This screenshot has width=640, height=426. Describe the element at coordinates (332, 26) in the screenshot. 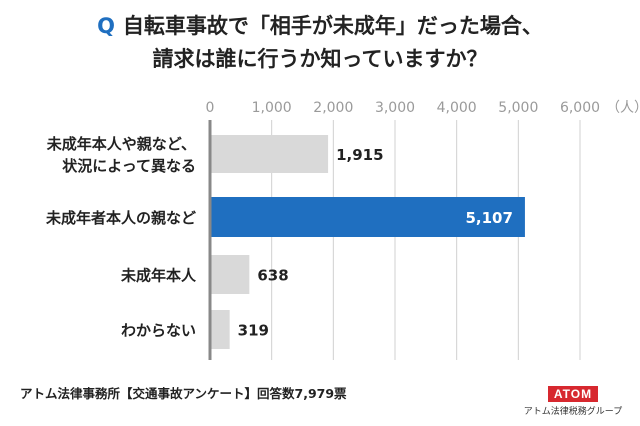

I see `title-text-1: 自転車事故で「相手が未成年」だった場合、` at that location.